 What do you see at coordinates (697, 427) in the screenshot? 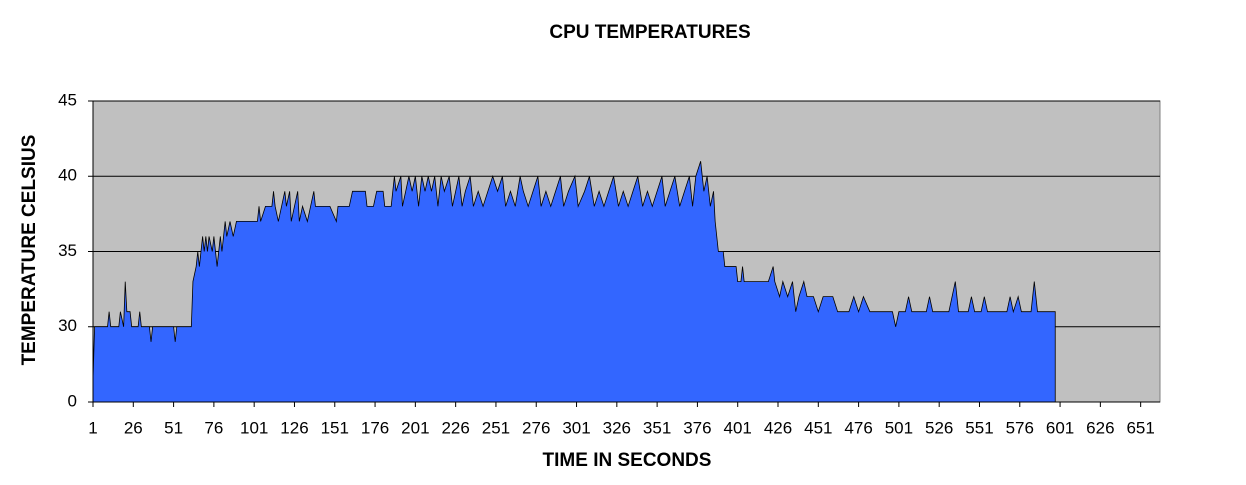
I see `x-tick-label: 376` at bounding box center [697, 427].